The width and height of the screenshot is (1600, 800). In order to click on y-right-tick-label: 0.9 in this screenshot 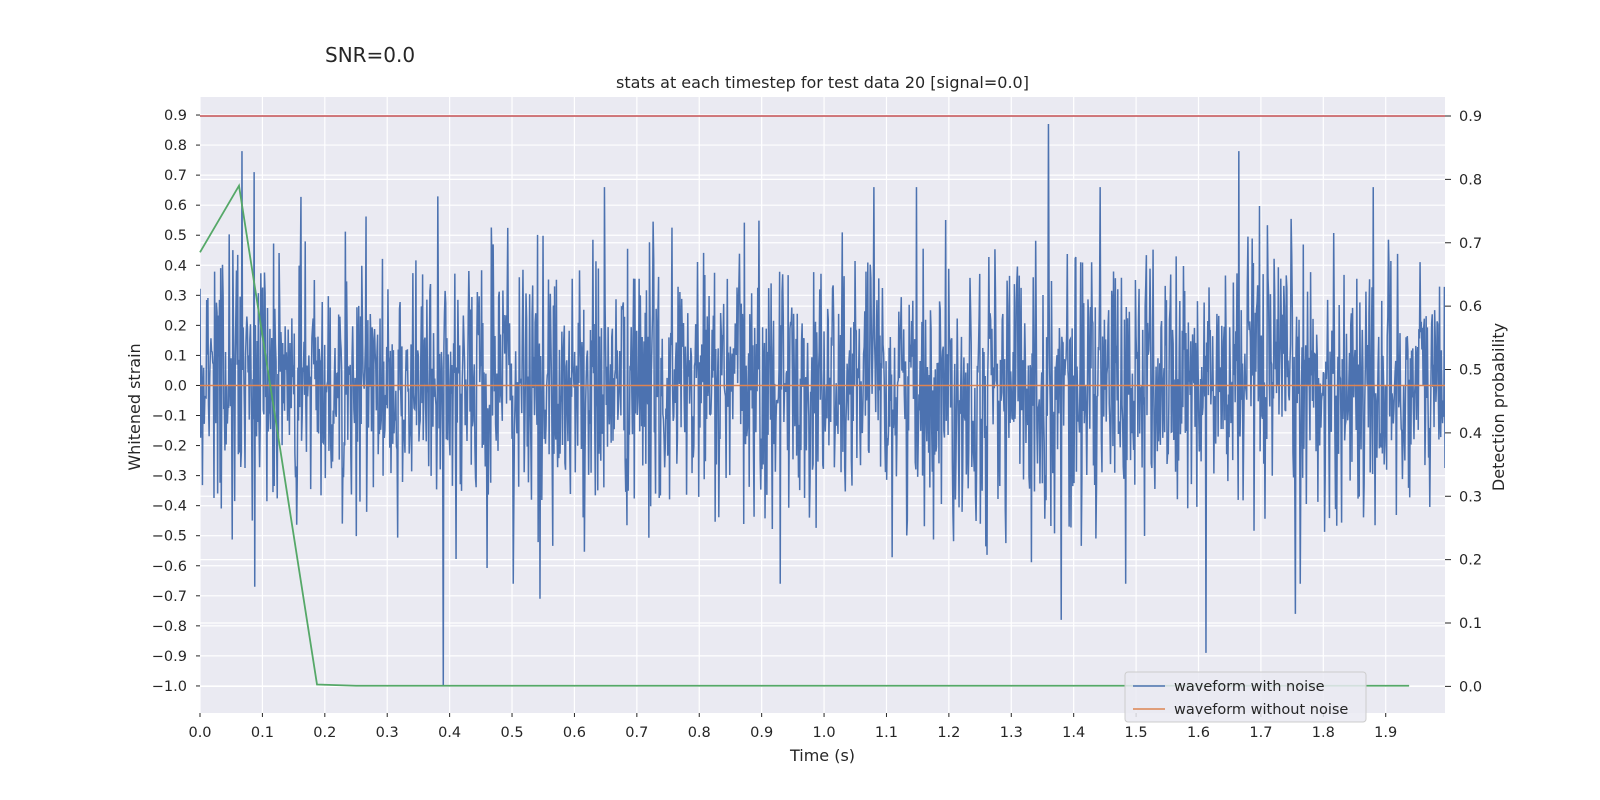, I will do `click(1470, 117)`.